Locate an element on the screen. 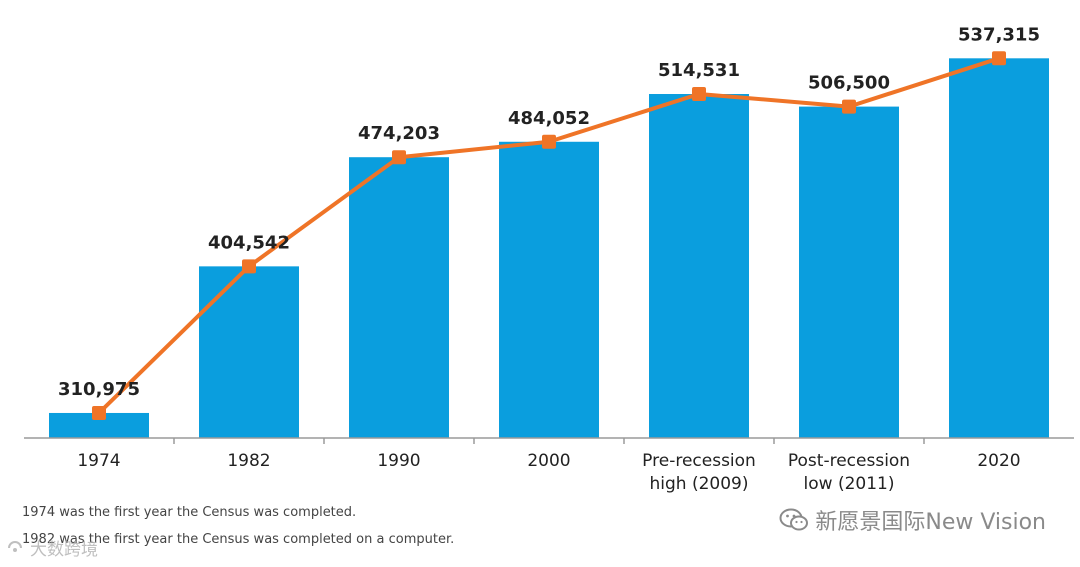 This screenshot has height=567, width=1080. value-label-1: 404,542 is located at coordinates (249, 242).